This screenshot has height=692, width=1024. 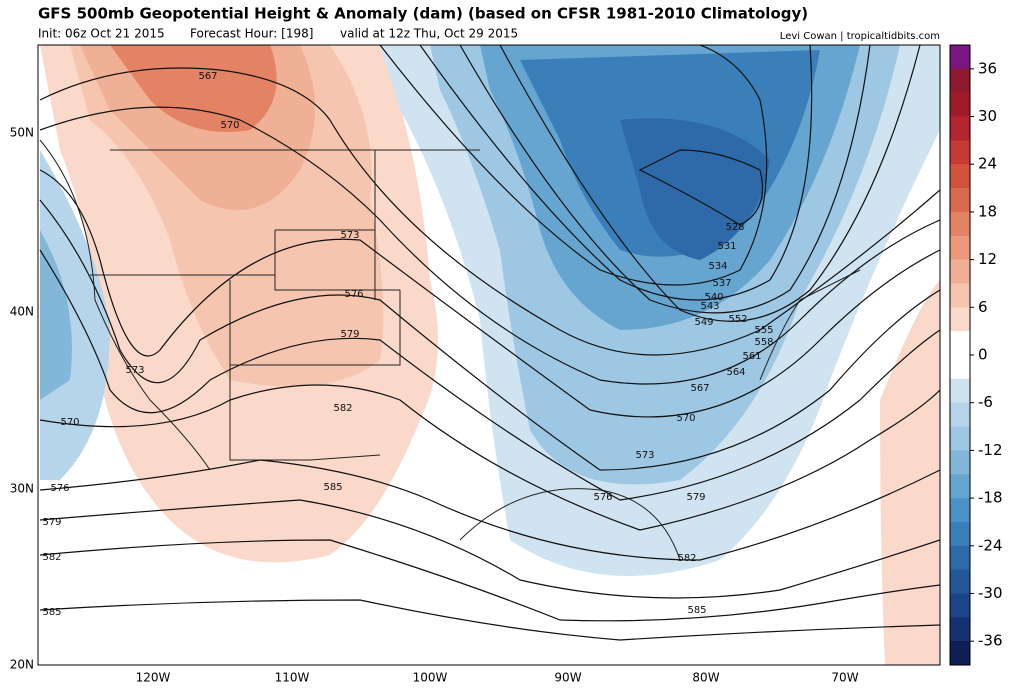 What do you see at coordinates (734, 227) in the screenshot?
I see `contour-label: 528` at bounding box center [734, 227].